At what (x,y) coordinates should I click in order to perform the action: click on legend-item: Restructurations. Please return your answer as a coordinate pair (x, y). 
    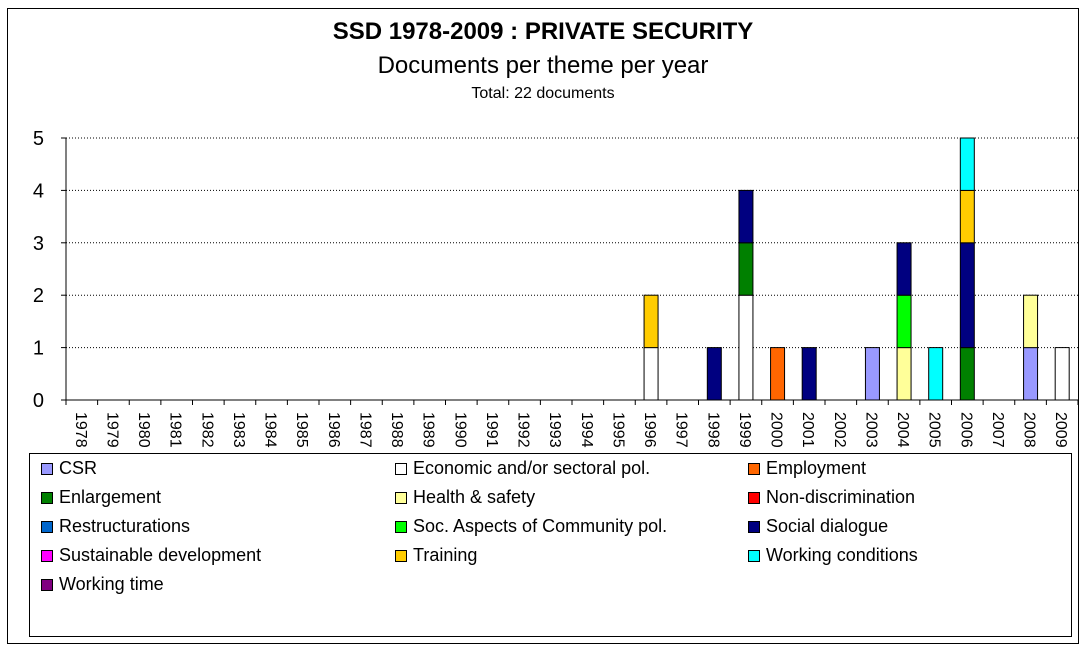
    Looking at the image, I should click on (115, 526).